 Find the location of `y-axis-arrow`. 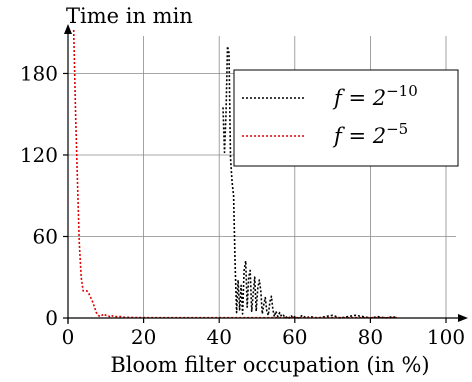

y-axis-arrow is located at coordinates (68, 29).